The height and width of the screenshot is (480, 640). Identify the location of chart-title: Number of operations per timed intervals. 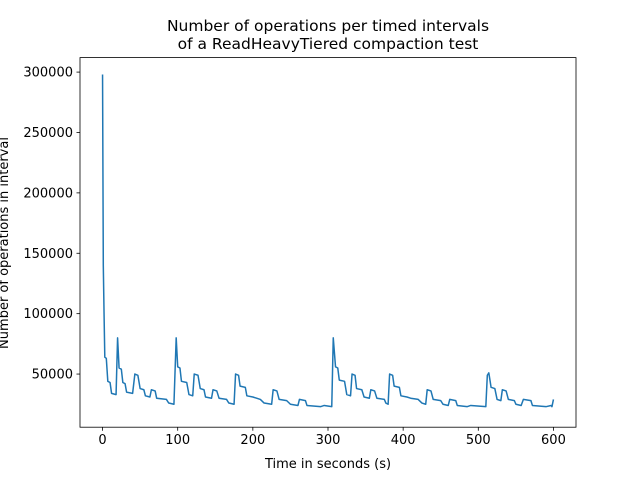
(328, 26).